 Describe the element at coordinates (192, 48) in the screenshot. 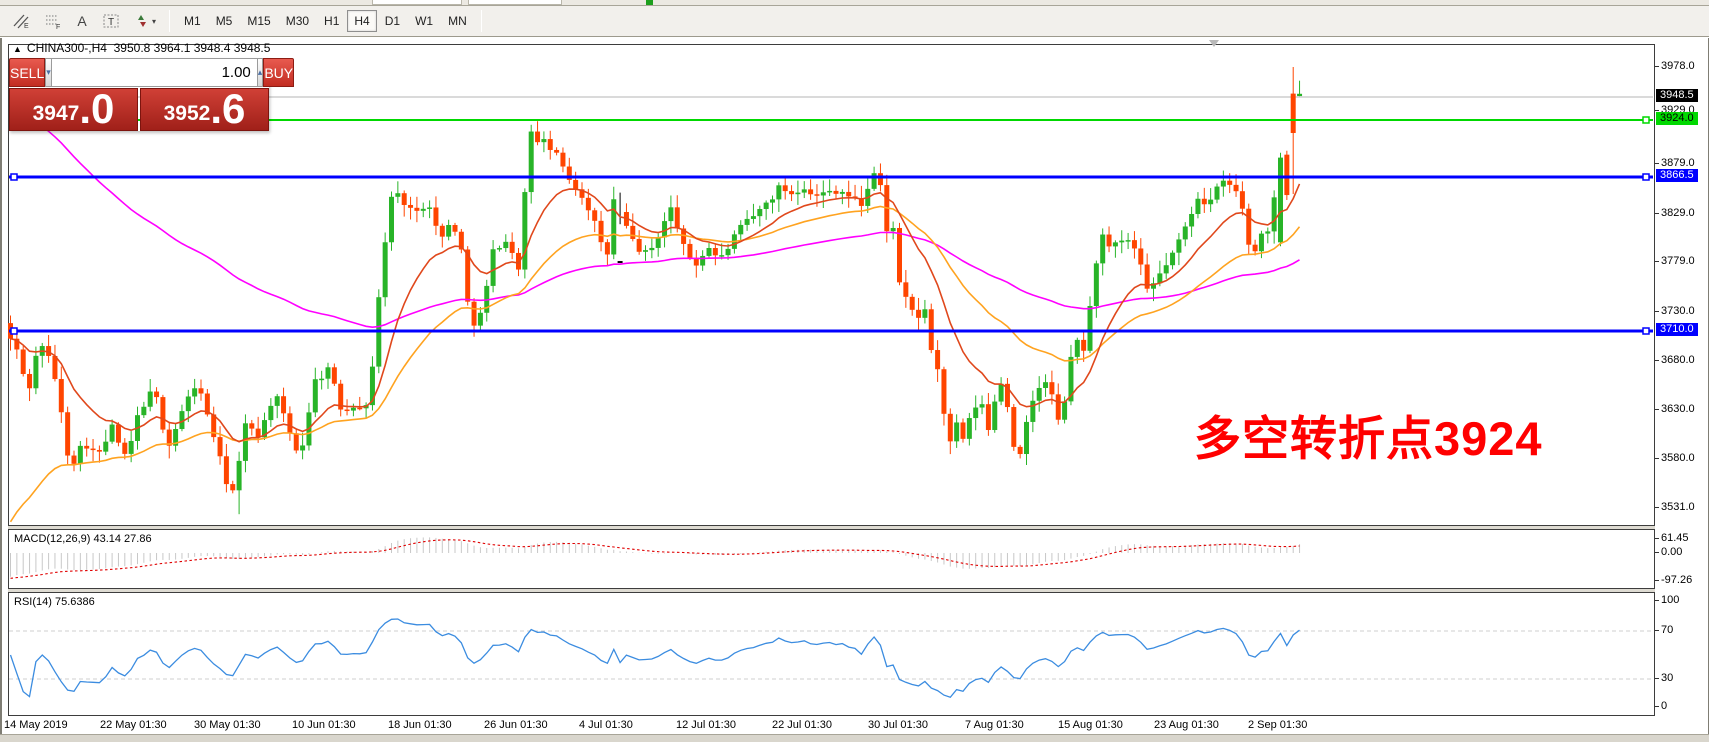

I see `ohlc-values: 3950.8 3964.1 3948.4 3948.5` at that location.